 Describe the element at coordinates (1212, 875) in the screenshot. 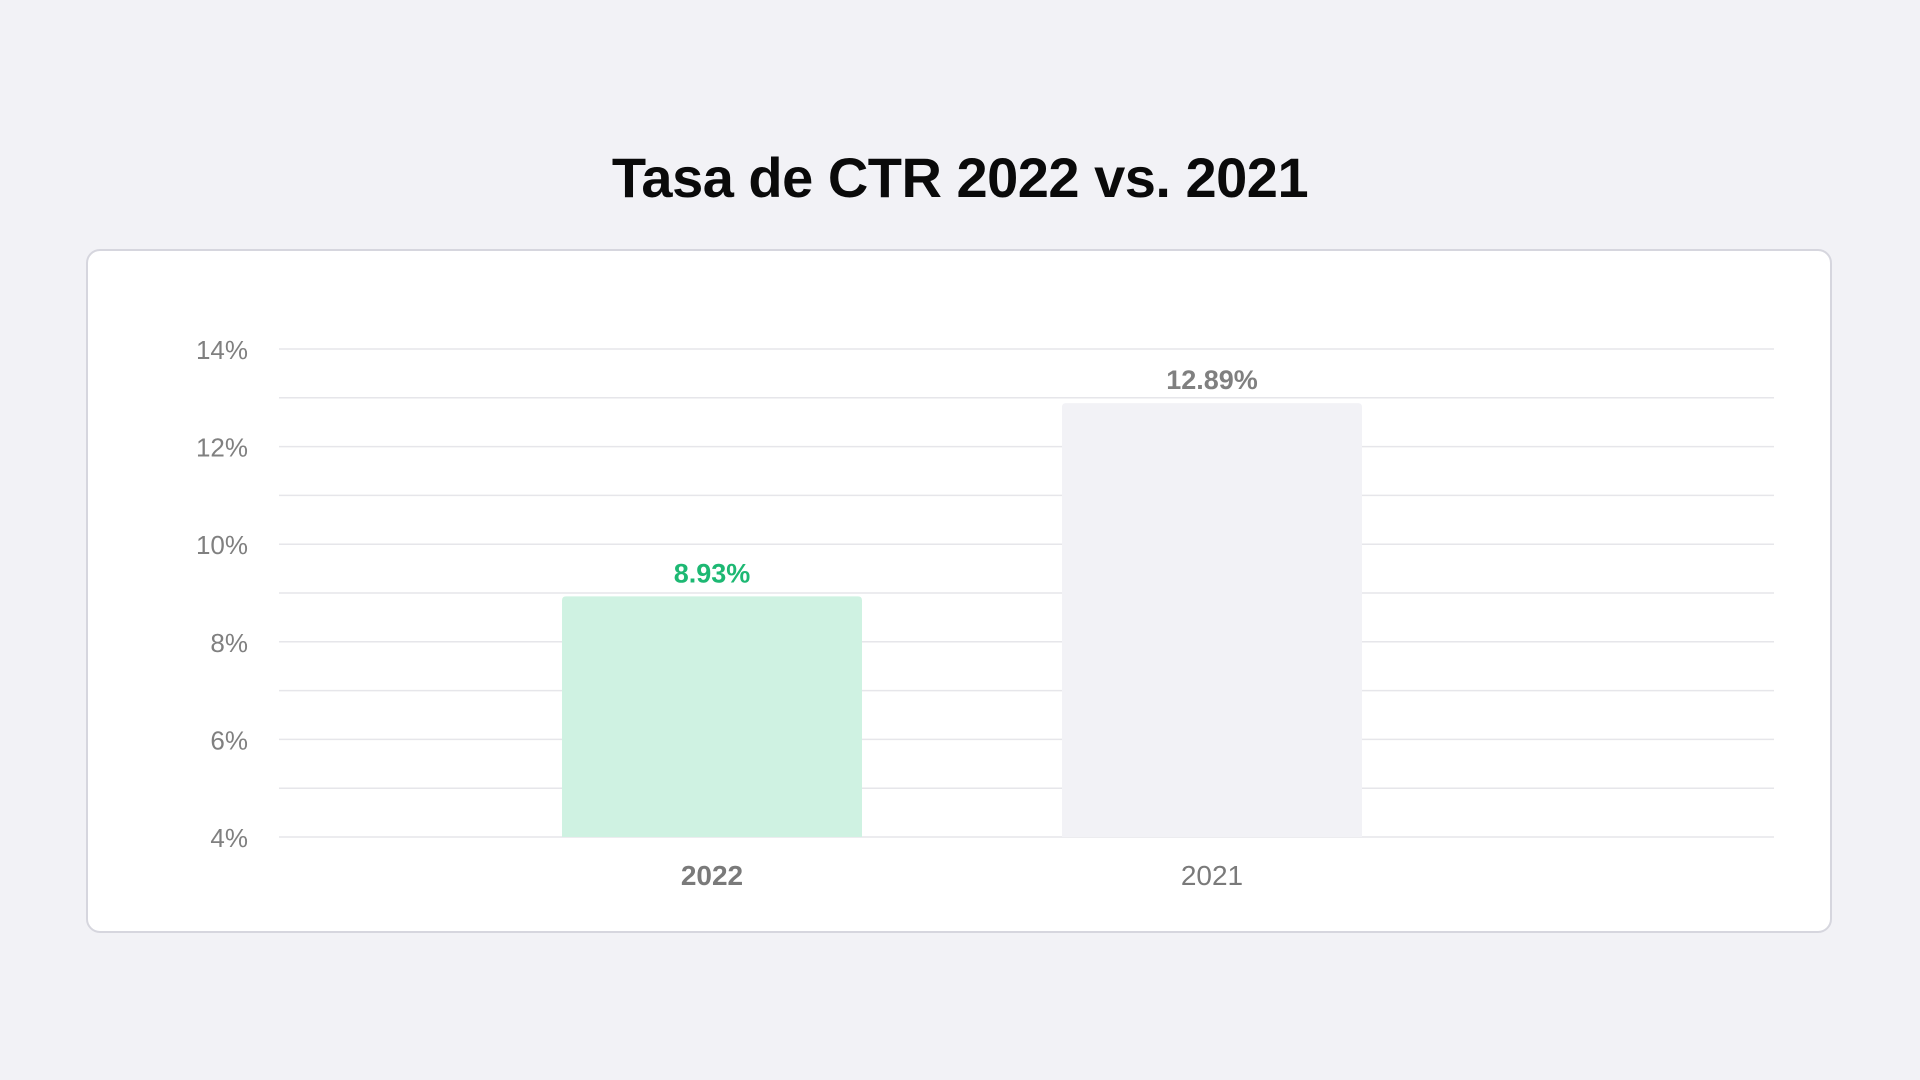

I see `category-label-2021: 2021` at that location.